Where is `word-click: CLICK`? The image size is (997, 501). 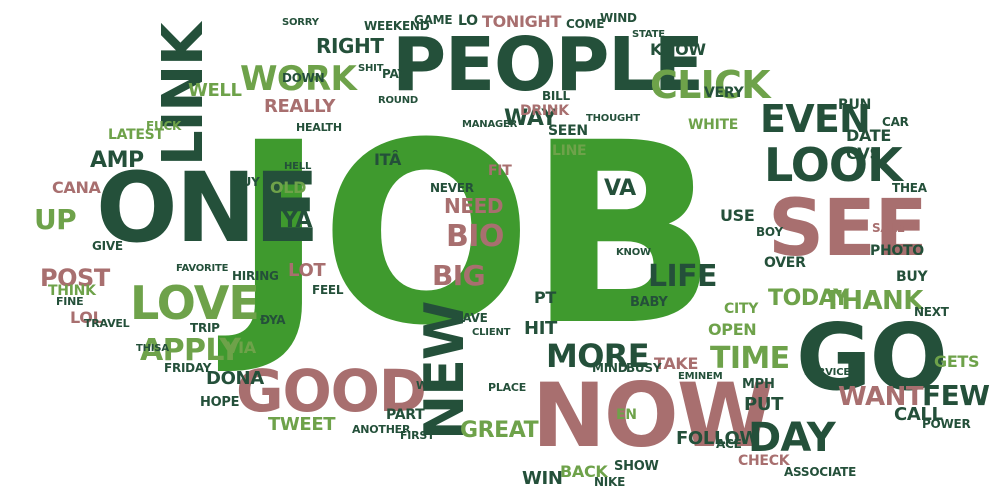
word-click: CLICK is located at coordinates (710, 85).